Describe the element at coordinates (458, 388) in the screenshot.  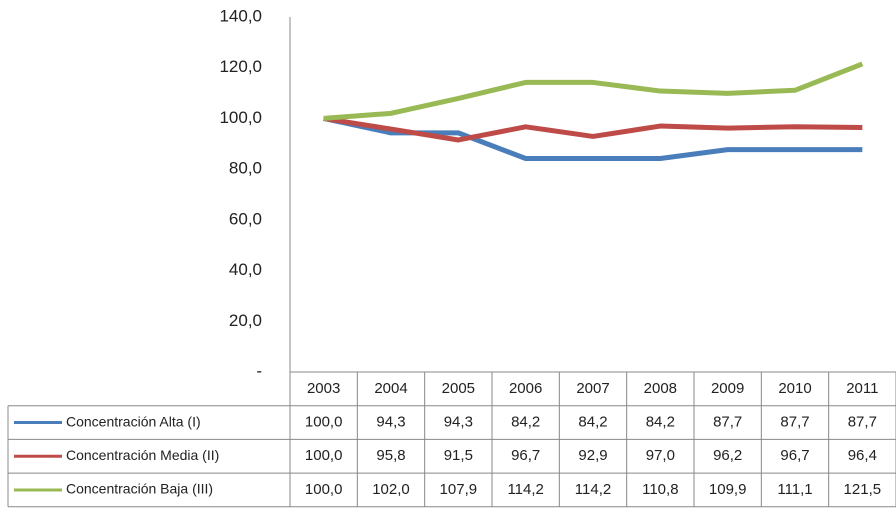
I see `x-tick-label: 2005` at that location.